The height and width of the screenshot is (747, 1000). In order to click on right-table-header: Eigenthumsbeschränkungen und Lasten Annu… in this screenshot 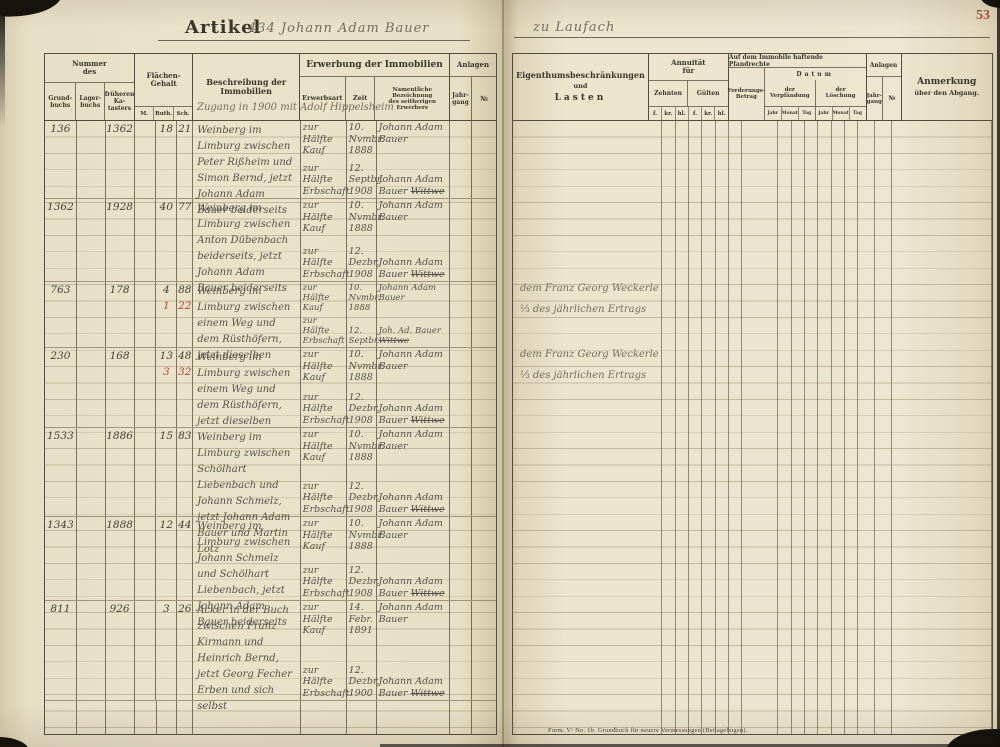, I will do `click(752, 87)`.